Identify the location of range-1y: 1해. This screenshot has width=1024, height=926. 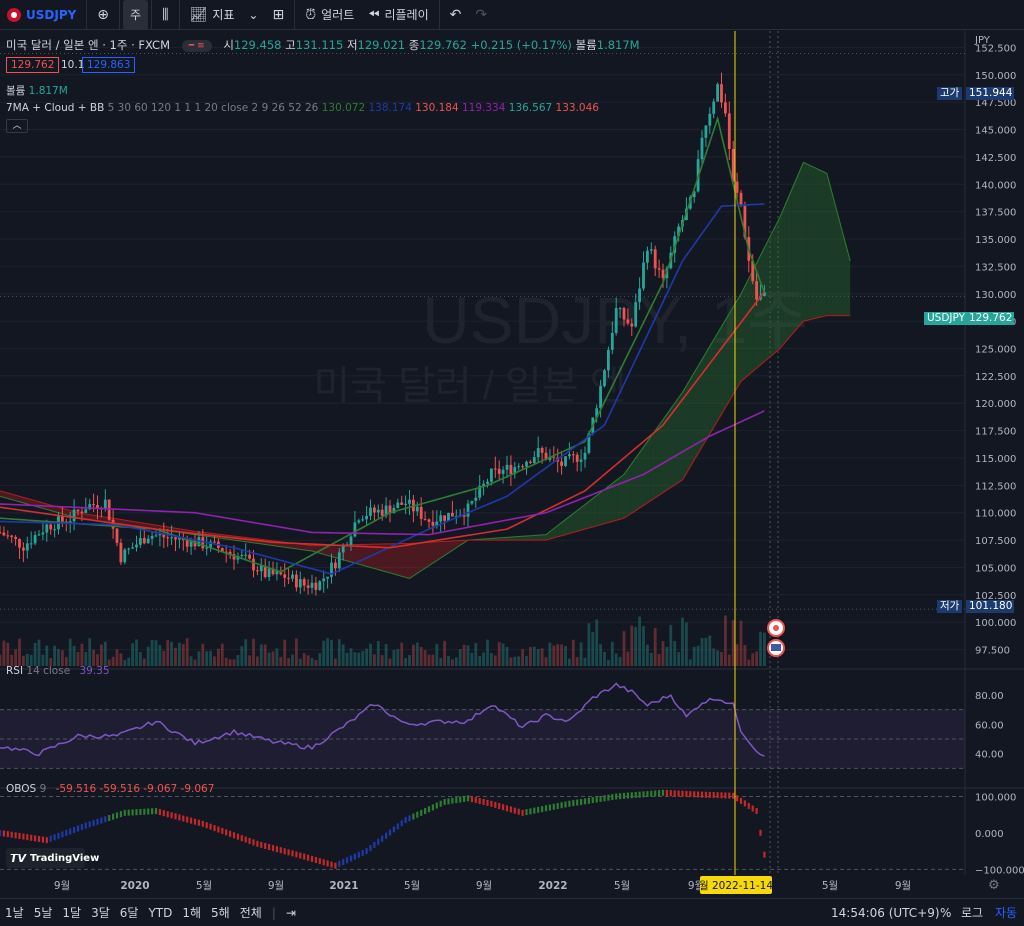
(192, 913).